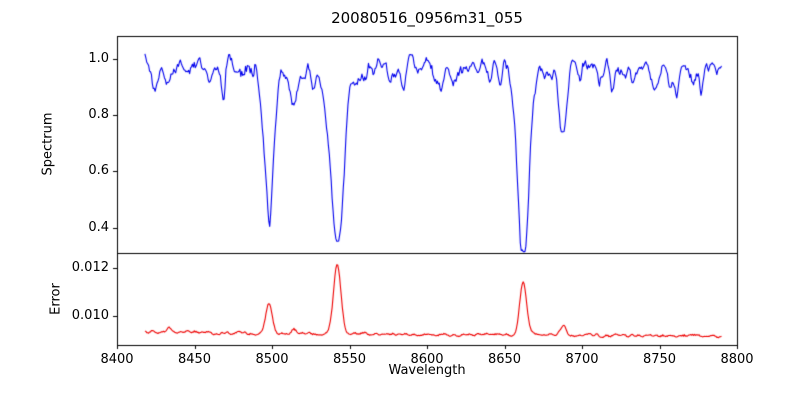 This screenshot has height=400, width=800. Describe the element at coordinates (90, 315) in the screenshot. I see `error-y-tick-label: 0.010` at that location.